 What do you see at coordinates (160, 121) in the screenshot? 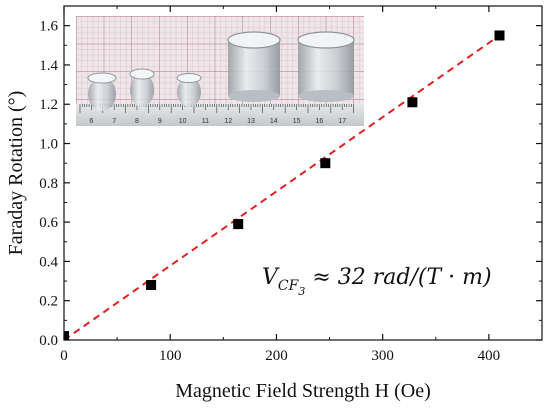
I see `ruler-label: 9` at bounding box center [160, 121].